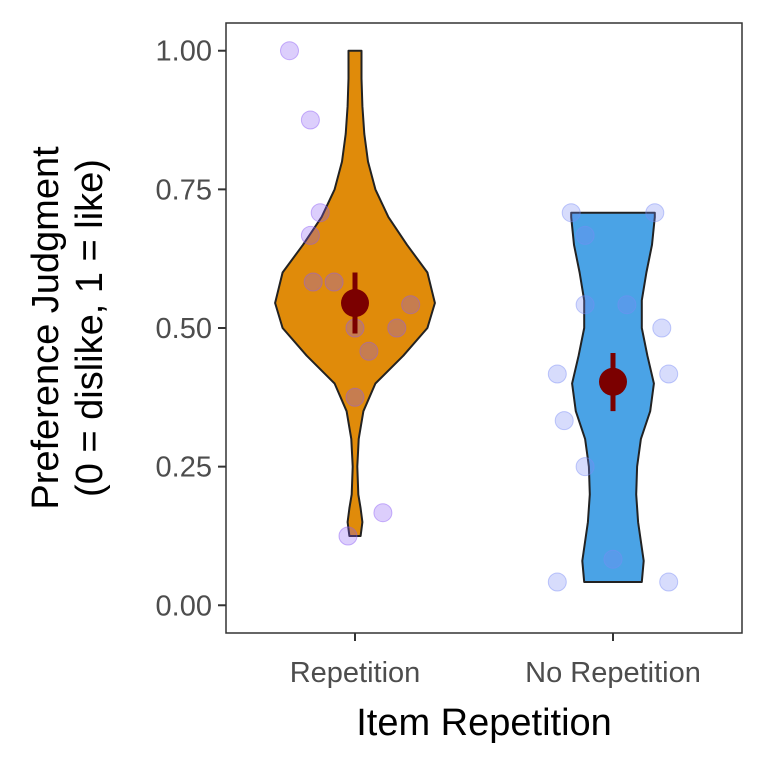  Describe the element at coordinates (184, 329) in the screenshot. I see `y-tick-label: 0.50` at that location.